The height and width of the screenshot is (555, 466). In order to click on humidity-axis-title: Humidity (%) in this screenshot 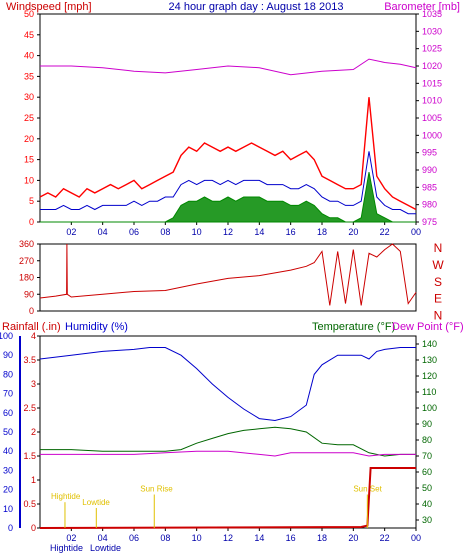, I will do `click(96, 327)`.